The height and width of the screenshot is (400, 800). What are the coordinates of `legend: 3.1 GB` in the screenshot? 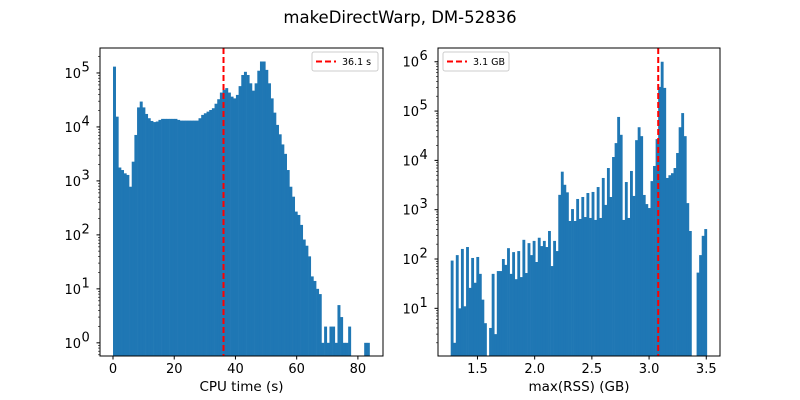 It's located at (476, 61).